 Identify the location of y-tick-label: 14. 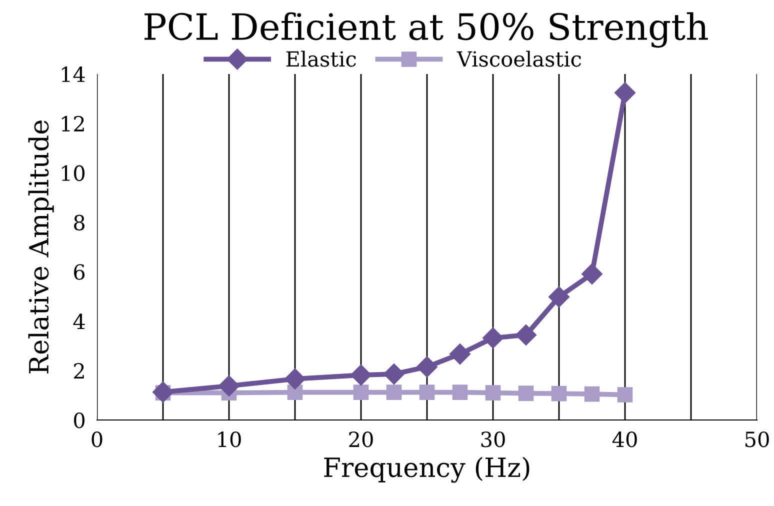
(73, 74).